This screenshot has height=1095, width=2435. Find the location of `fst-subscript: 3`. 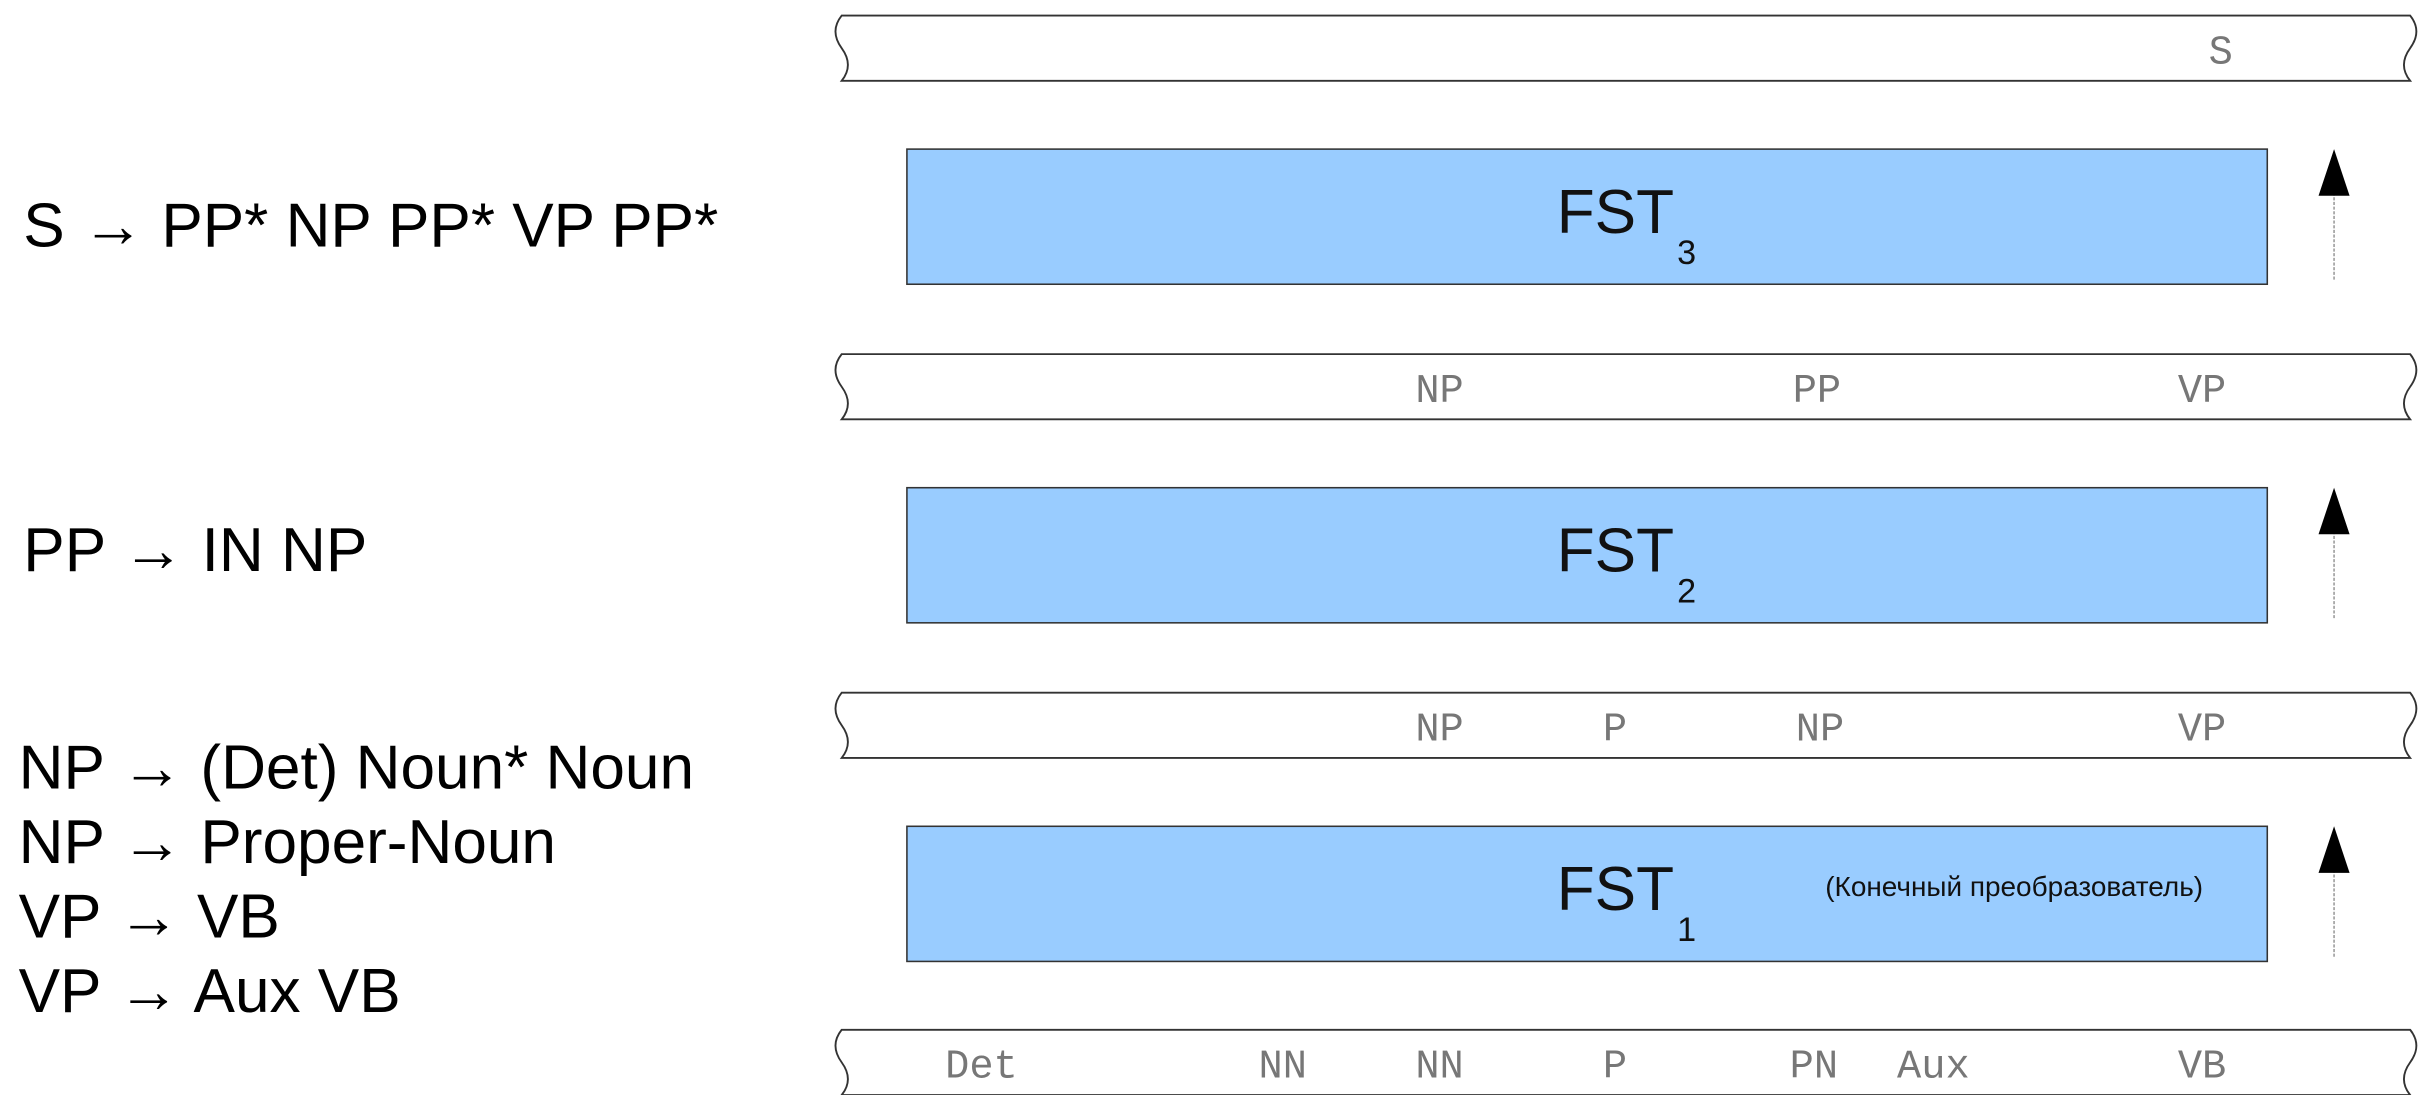

fst-subscript: 3 is located at coordinates (1686, 253).